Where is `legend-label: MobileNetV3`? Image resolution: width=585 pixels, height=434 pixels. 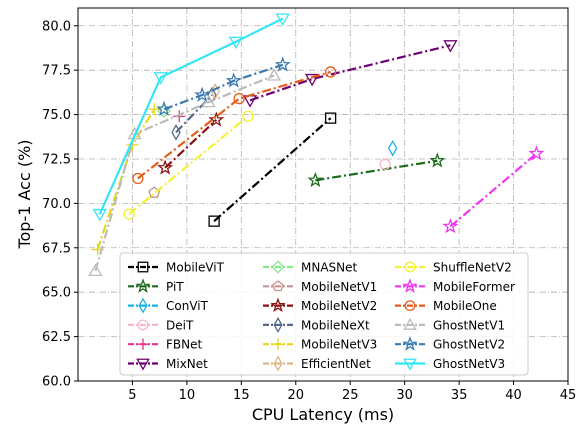 legend-label: MobileNetV3 is located at coordinates (339, 345).